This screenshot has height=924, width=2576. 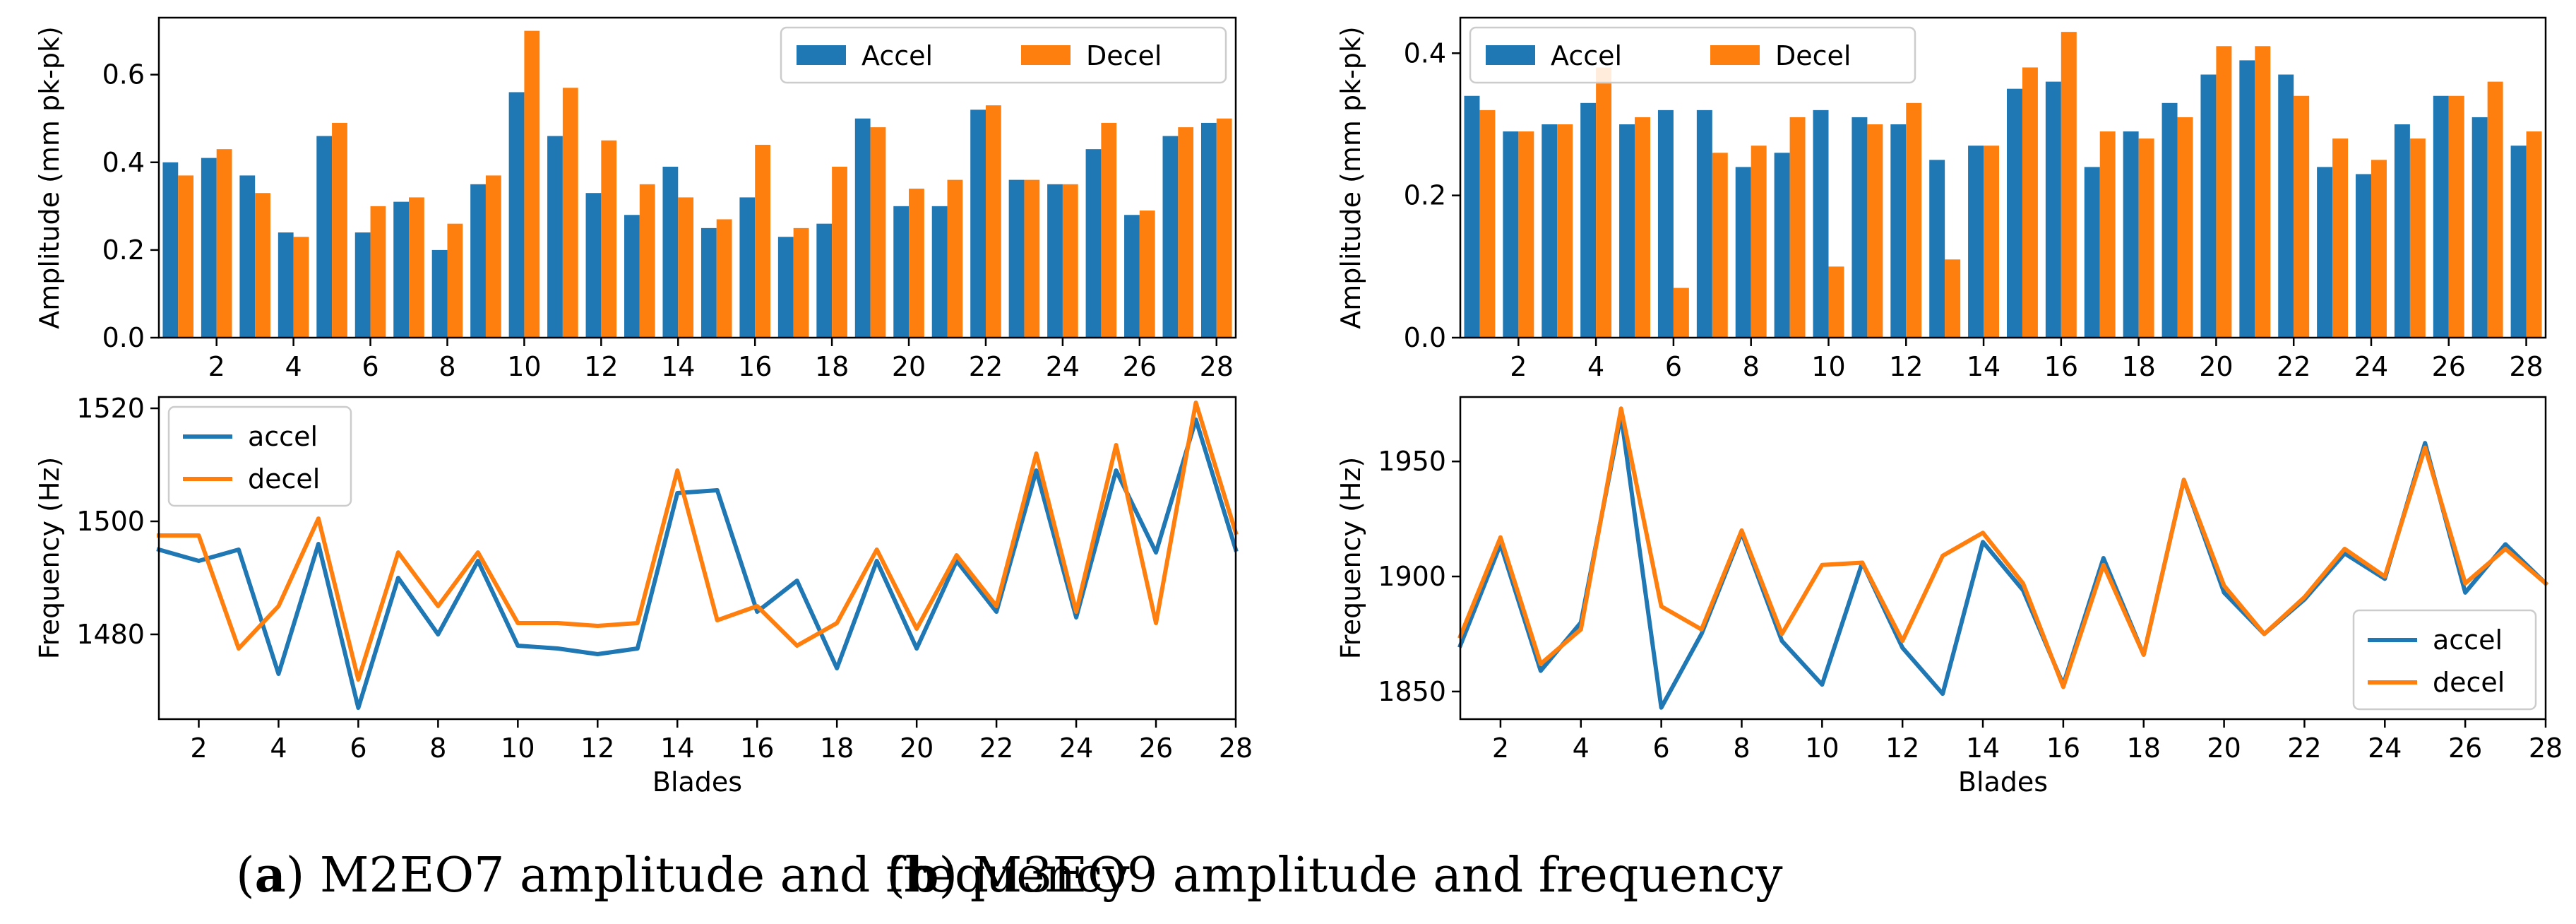 What do you see at coordinates (1412, 691) in the screenshot?
I see `y-tick-label: 1850` at bounding box center [1412, 691].